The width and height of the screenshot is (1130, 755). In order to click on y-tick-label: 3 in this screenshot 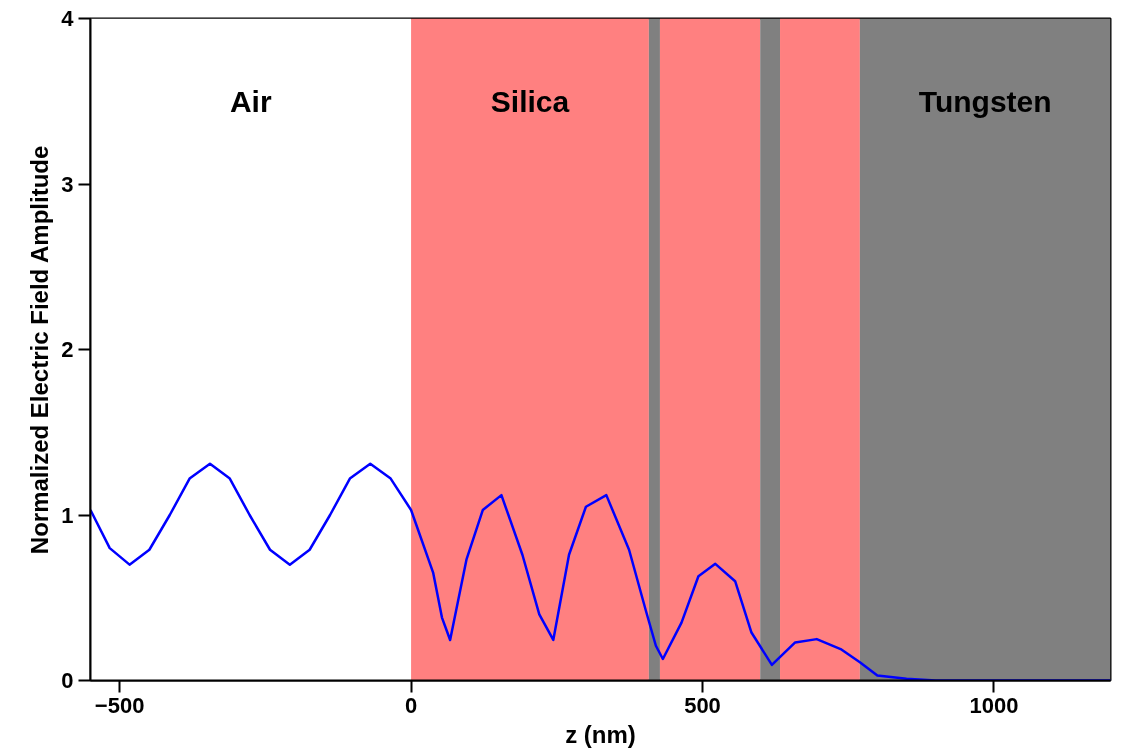, I will do `click(67, 184)`.